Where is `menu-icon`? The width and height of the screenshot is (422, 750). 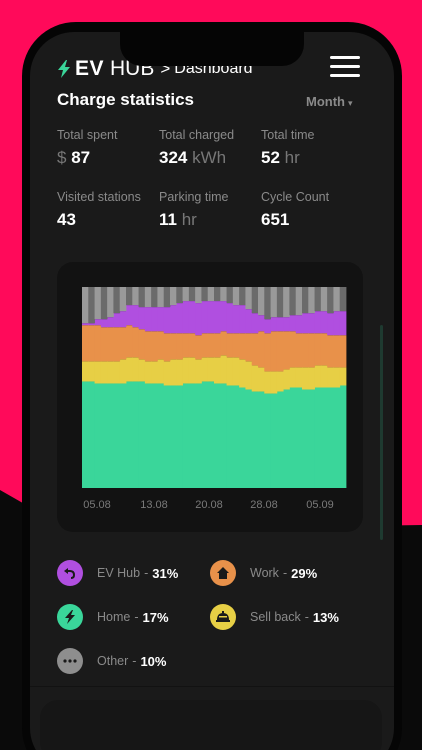
menu-icon is located at coordinates (345, 57).